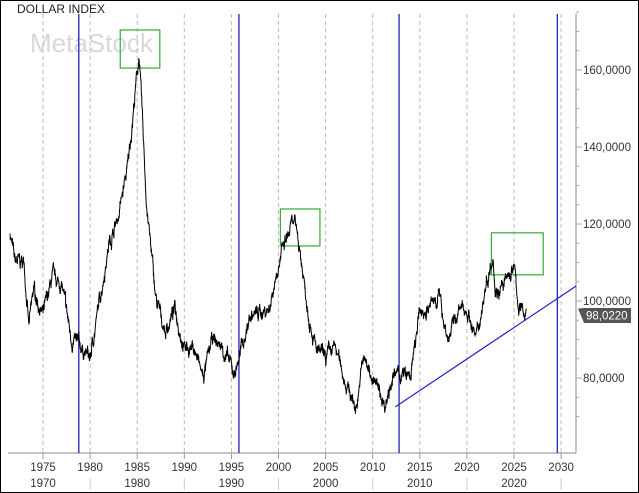 This screenshot has width=639, height=493. Describe the element at coordinates (43, 484) in the screenshot. I see `decade-label: 1970` at that location.